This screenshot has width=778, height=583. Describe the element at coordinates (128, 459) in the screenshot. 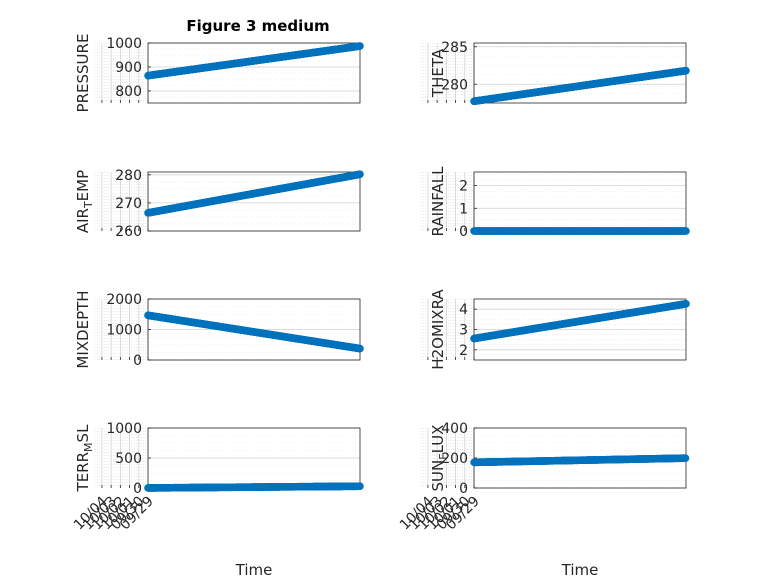

I see `y-tick-label: 500` at that location.